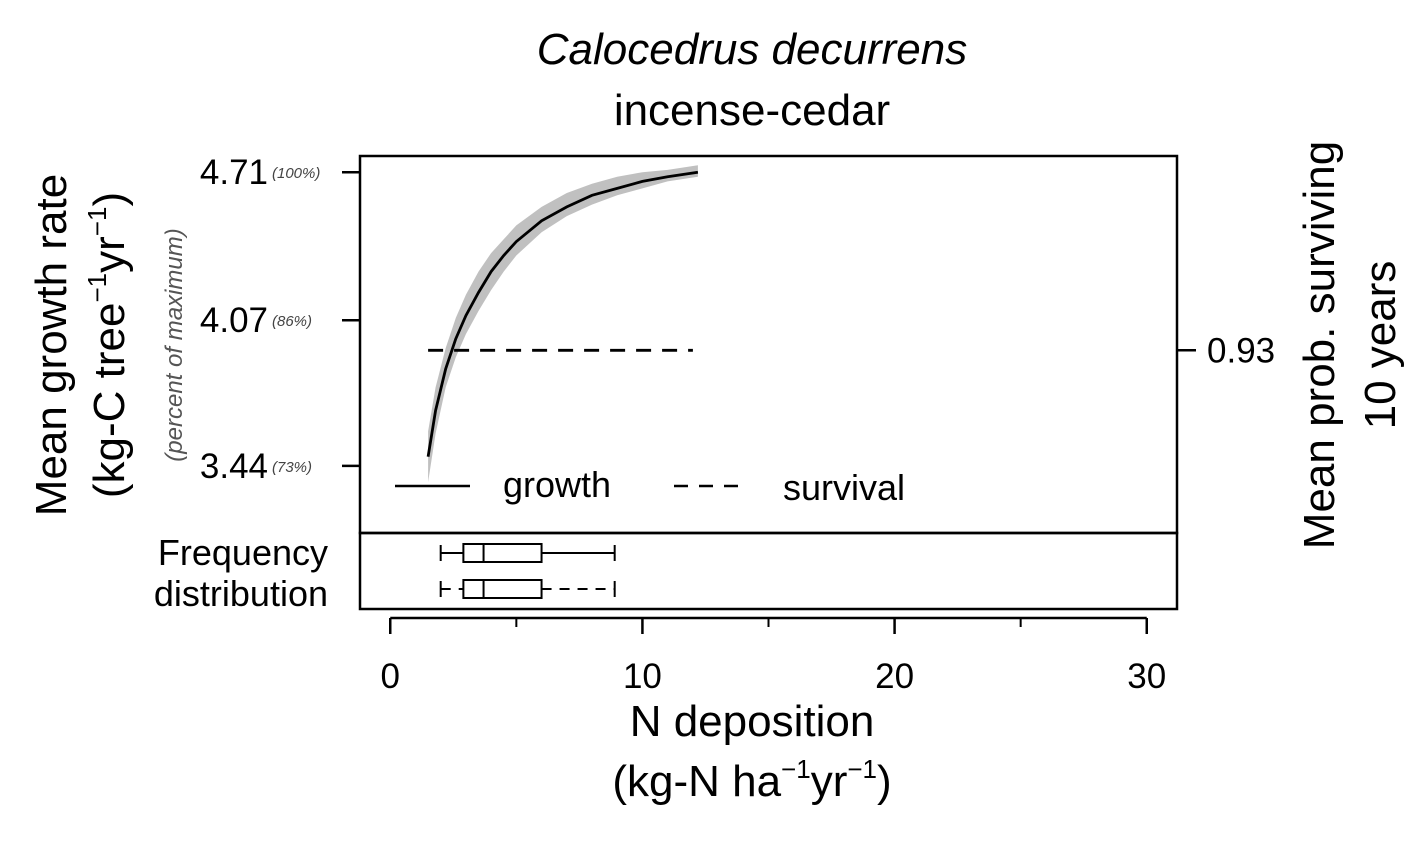 The height and width of the screenshot is (850, 1417). I want to click on x-units-sup1: −1, so click(796, 769).